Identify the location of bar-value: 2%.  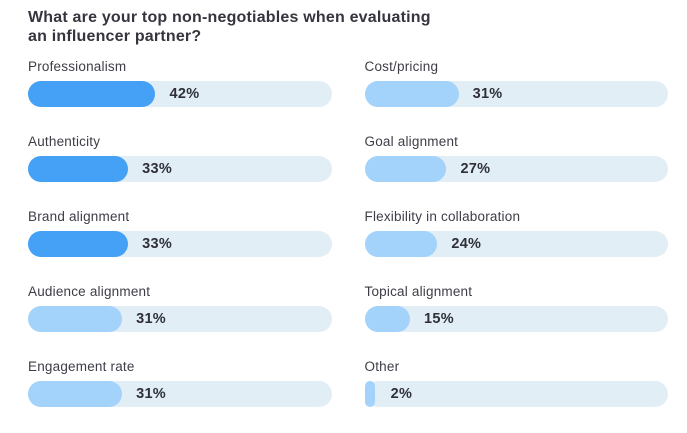
(401, 394).